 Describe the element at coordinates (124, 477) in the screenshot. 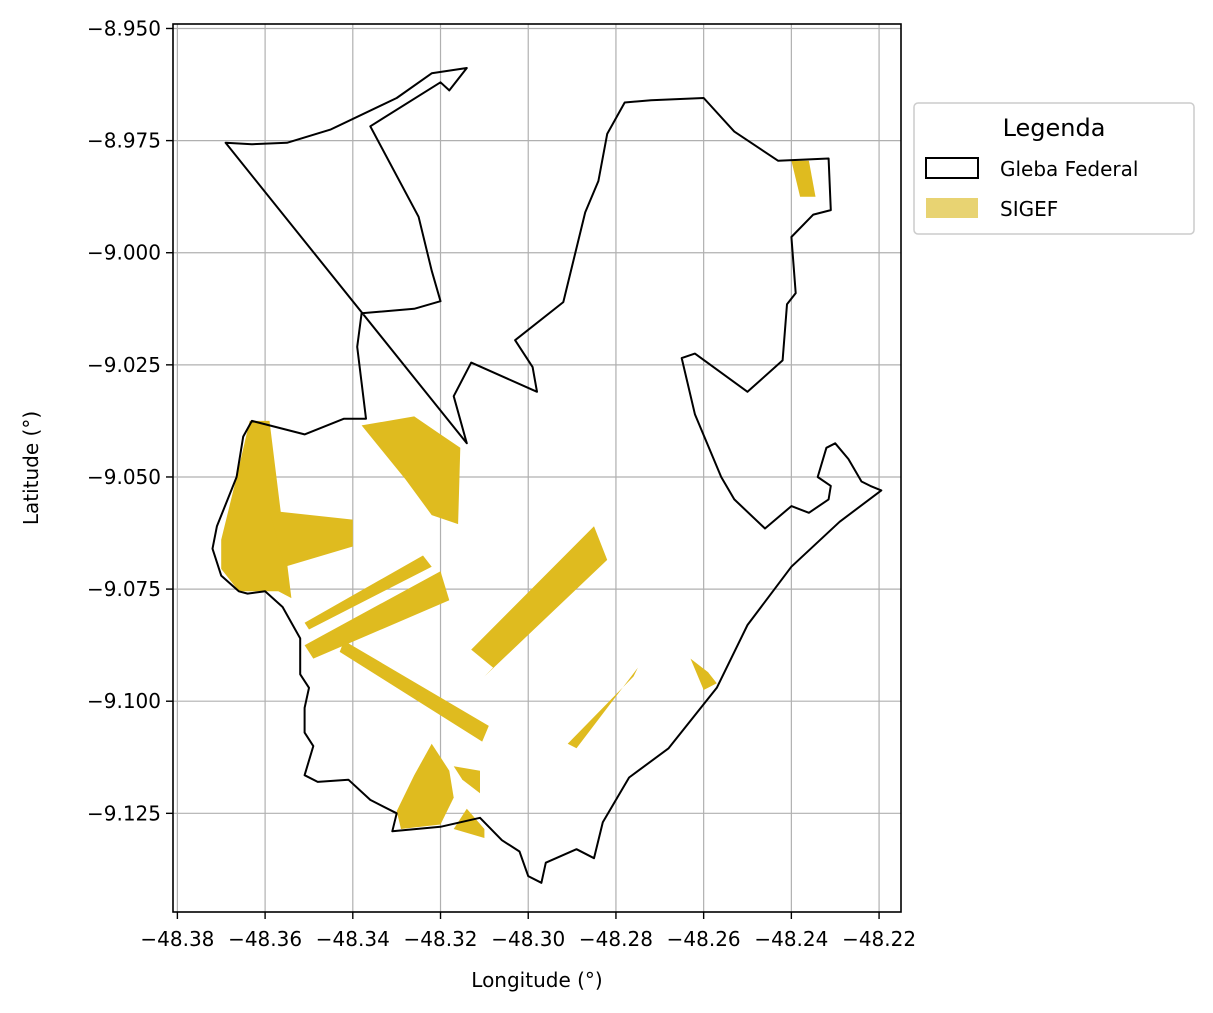

I see `y-tick-label: −9.050` at that location.